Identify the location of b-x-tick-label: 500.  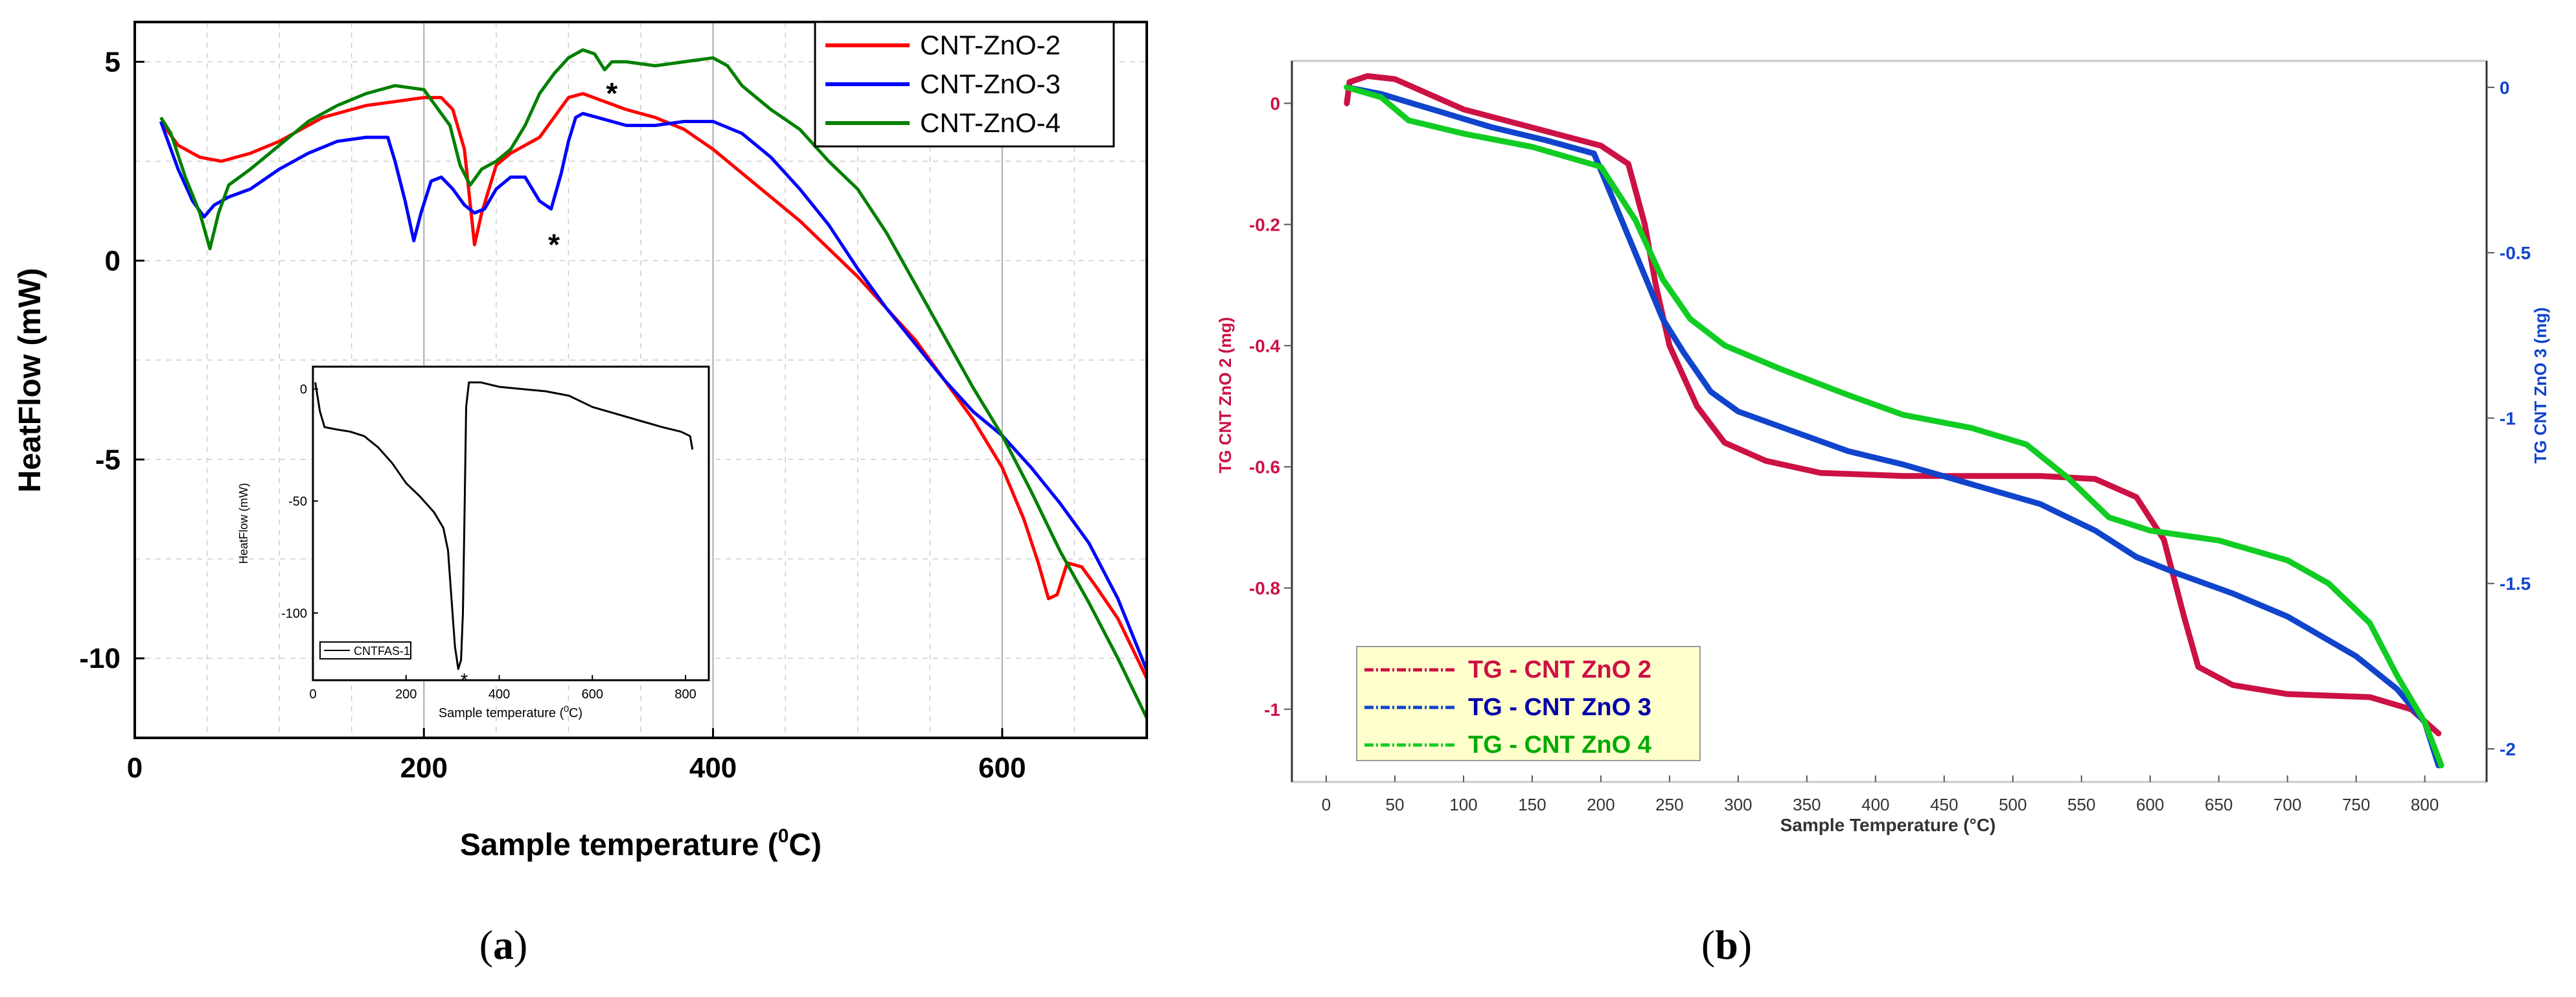
(2013, 804).